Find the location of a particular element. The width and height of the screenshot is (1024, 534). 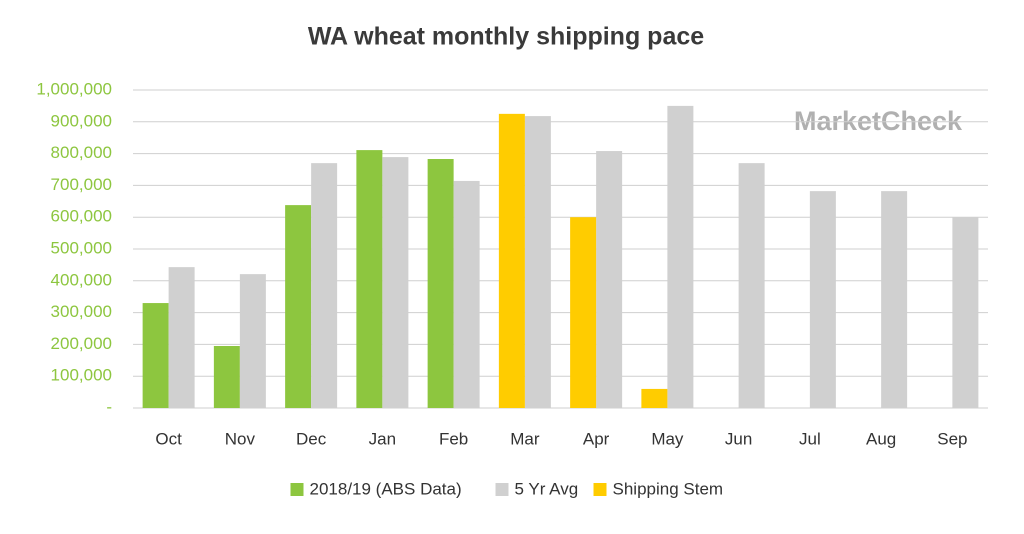

x-tick-label: Feb is located at coordinates (453, 438).